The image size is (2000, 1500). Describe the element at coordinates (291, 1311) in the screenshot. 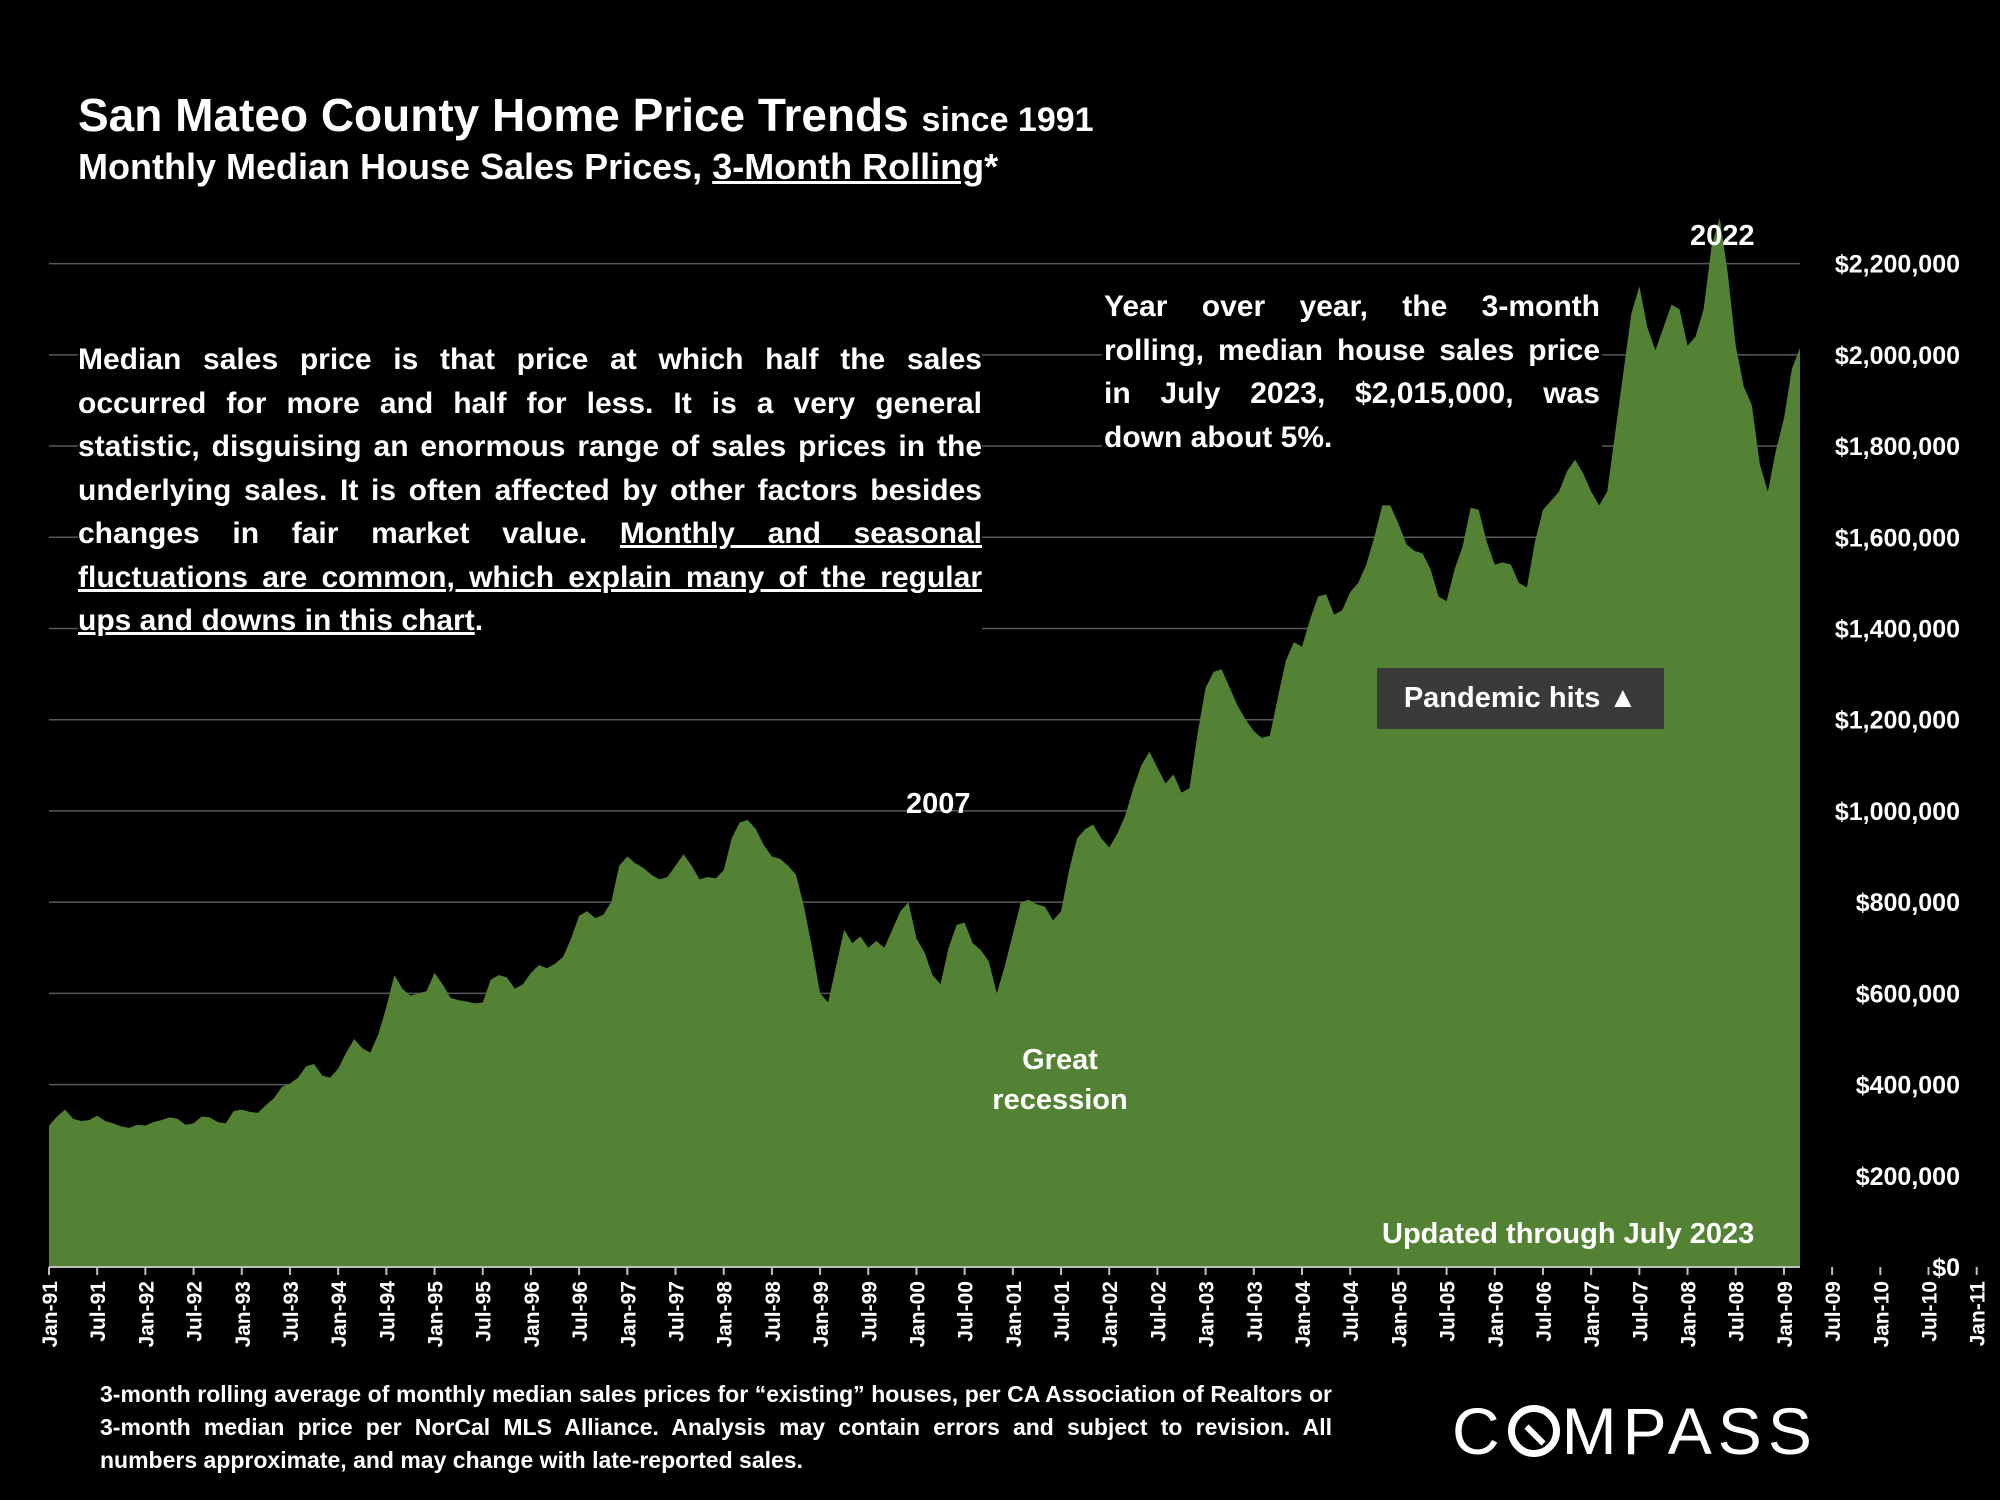

I see `x-tick-label: Jul-93` at that location.